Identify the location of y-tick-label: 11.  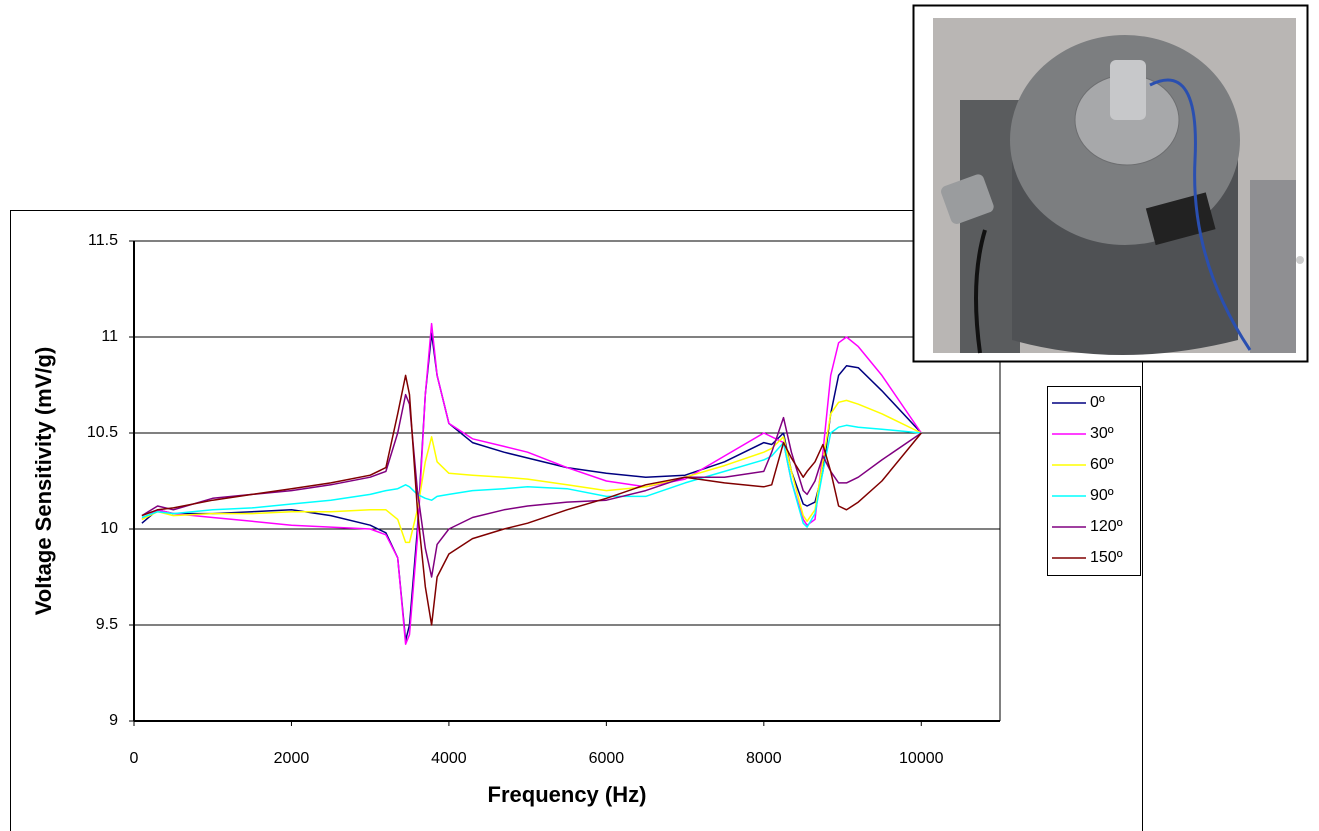
(109, 336).